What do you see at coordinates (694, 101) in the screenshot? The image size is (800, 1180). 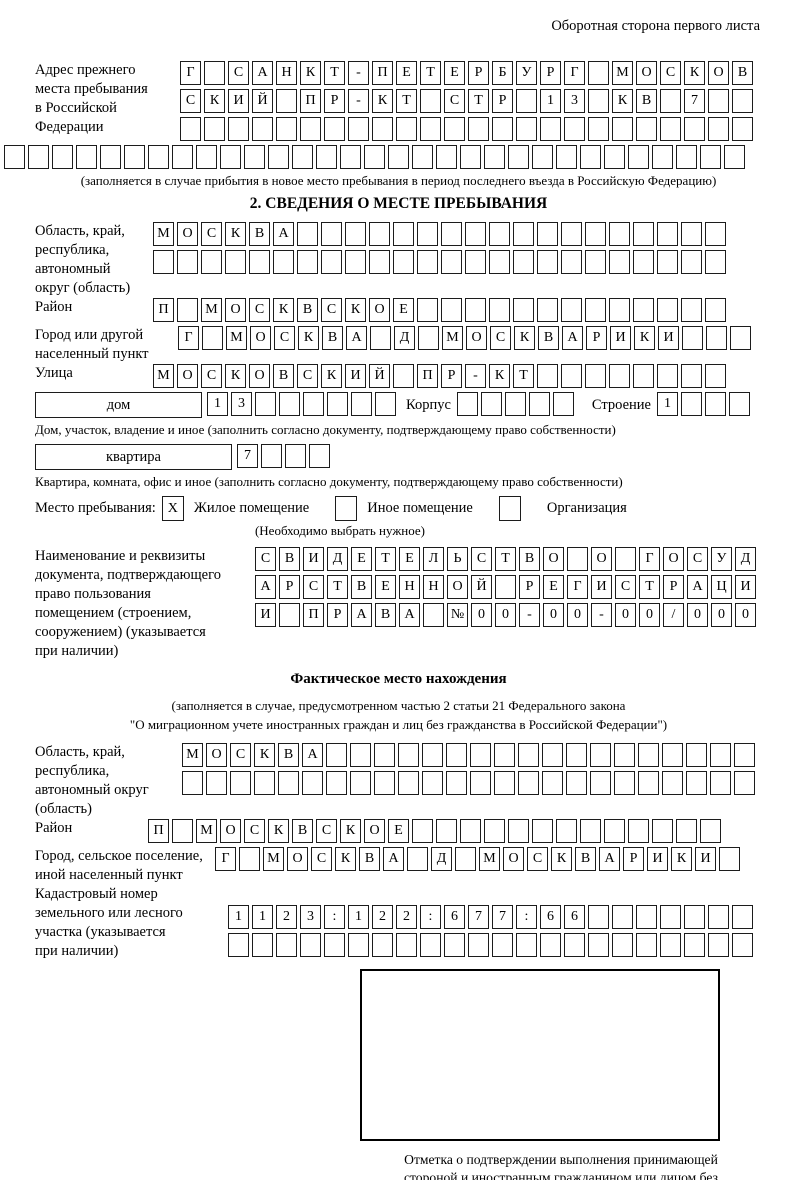 I see `char-cell: 7` at bounding box center [694, 101].